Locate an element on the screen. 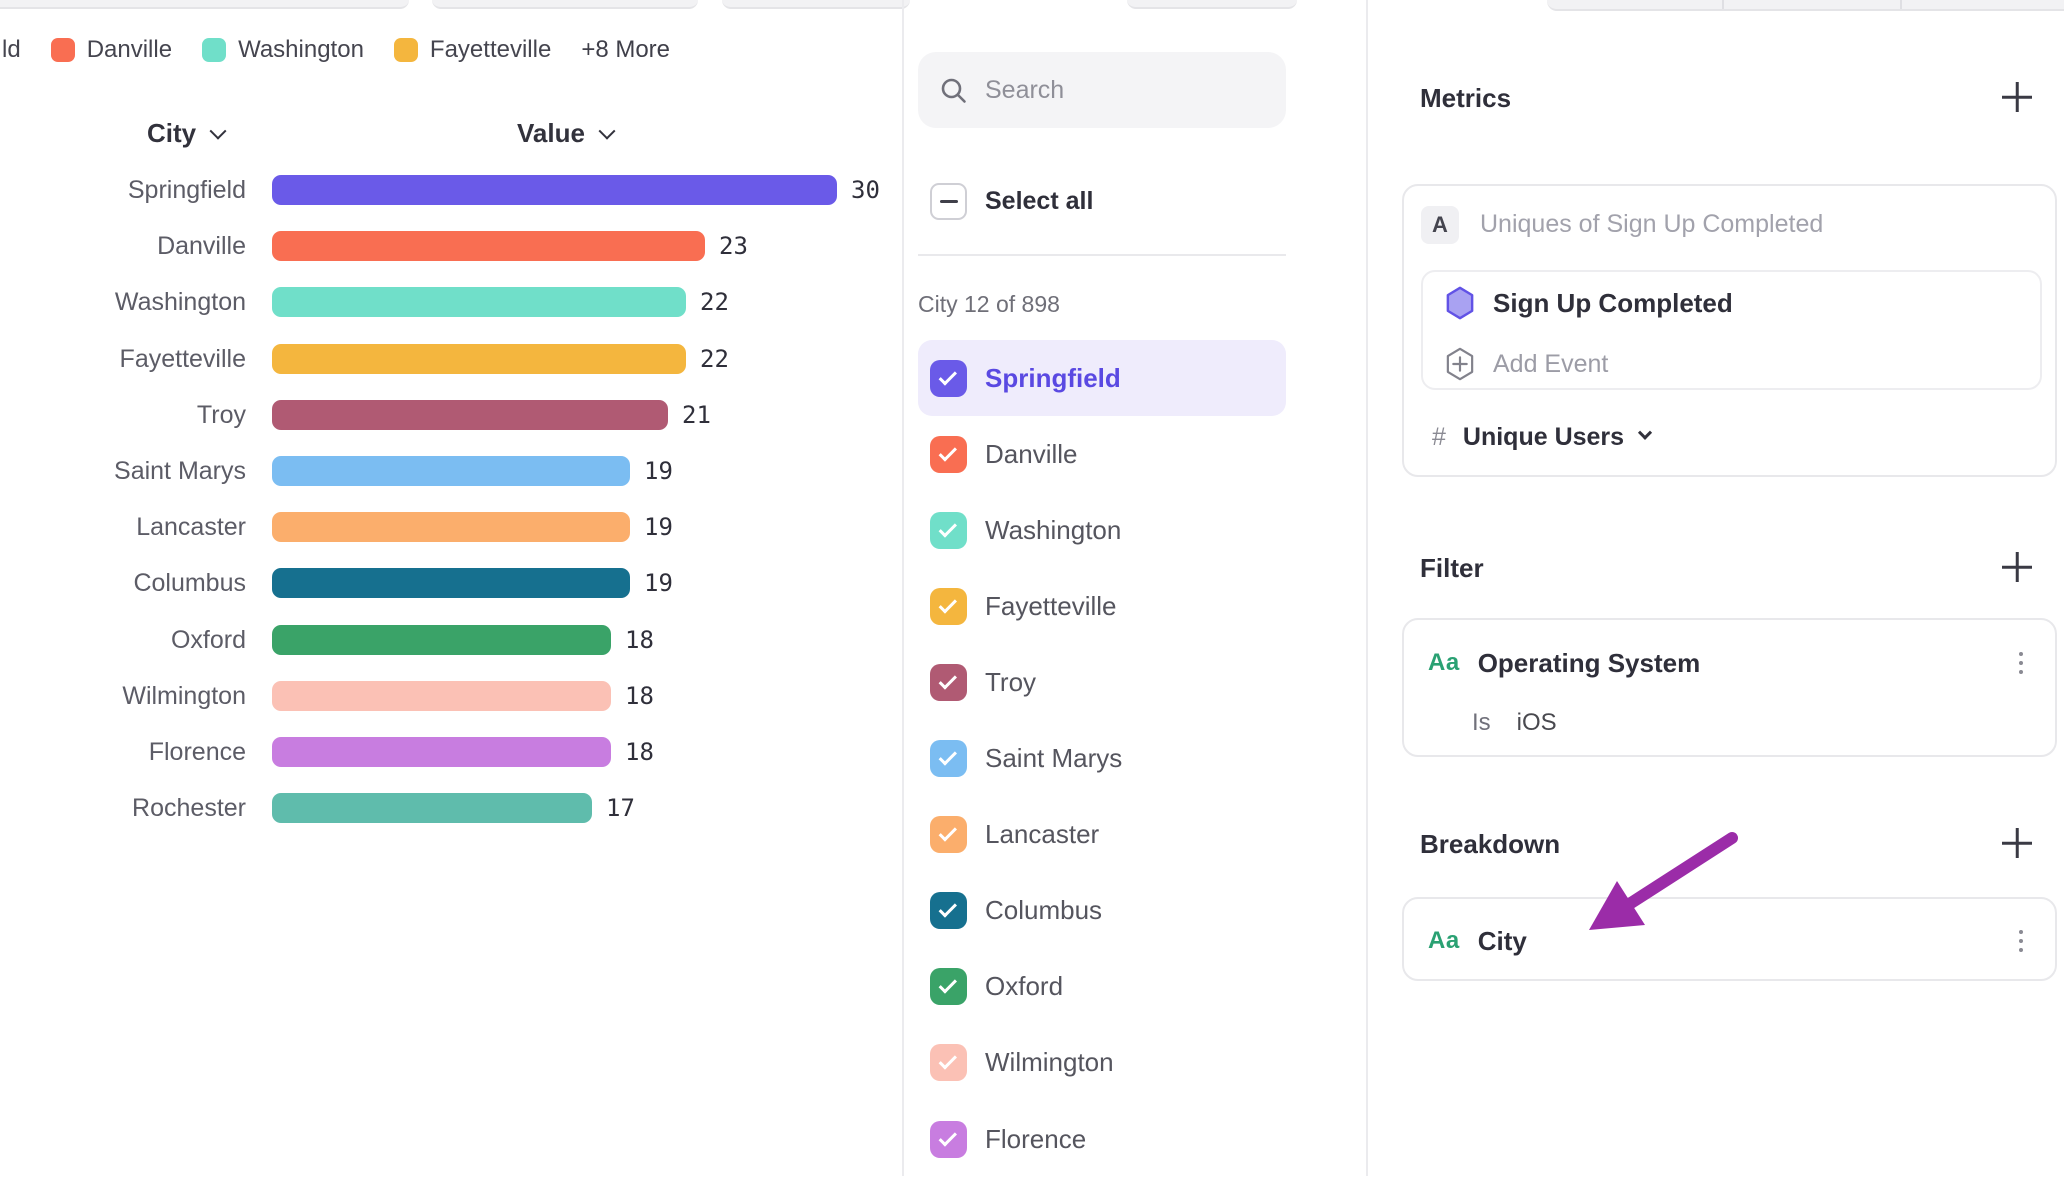  column-header-city: City is located at coordinates (187, 133).